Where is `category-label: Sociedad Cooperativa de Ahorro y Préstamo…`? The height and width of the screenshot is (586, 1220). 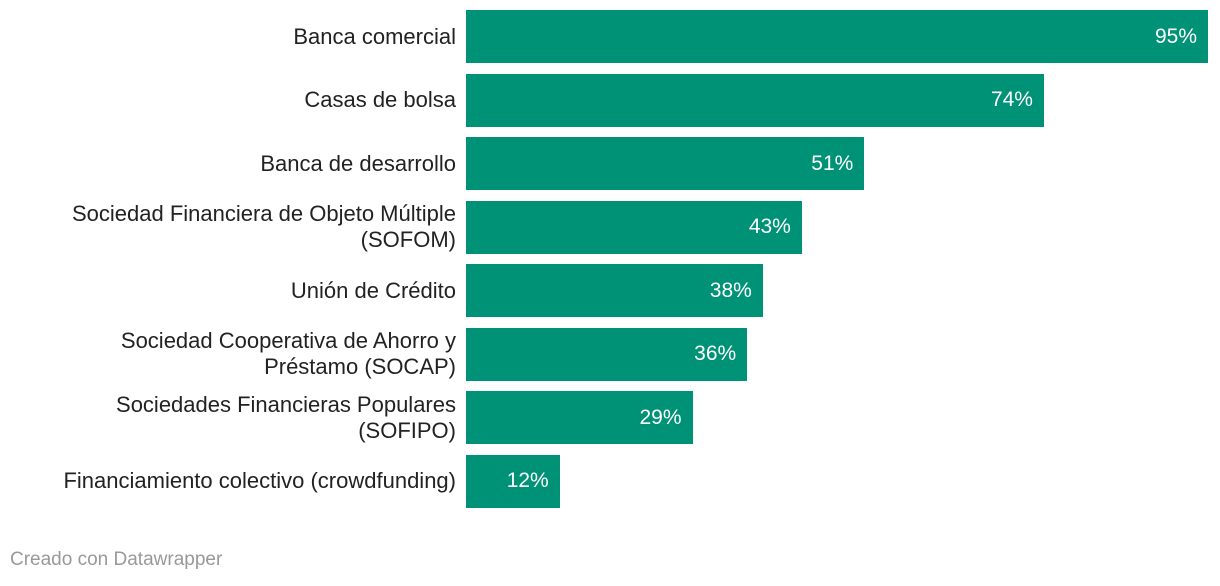
category-label: Sociedad Cooperativa de Ahorro y Préstamo… is located at coordinates (228, 354).